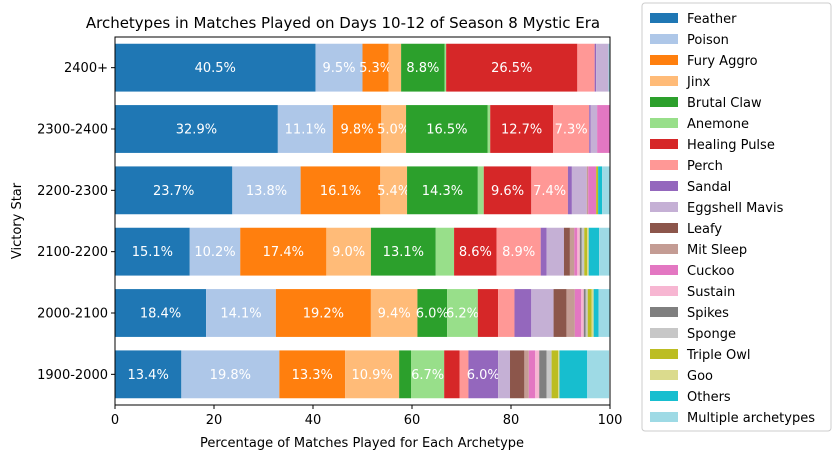  What do you see at coordinates (313, 420) in the screenshot?
I see `x-tick-label: 40` at bounding box center [313, 420].